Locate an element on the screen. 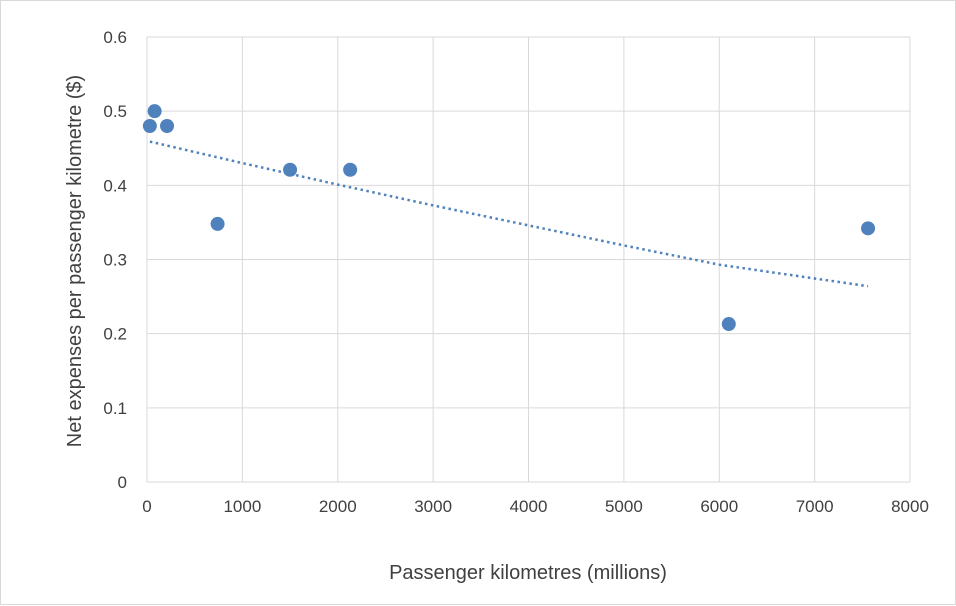 This screenshot has height=606, width=956. x-tick-label: 6000 is located at coordinates (719, 506).